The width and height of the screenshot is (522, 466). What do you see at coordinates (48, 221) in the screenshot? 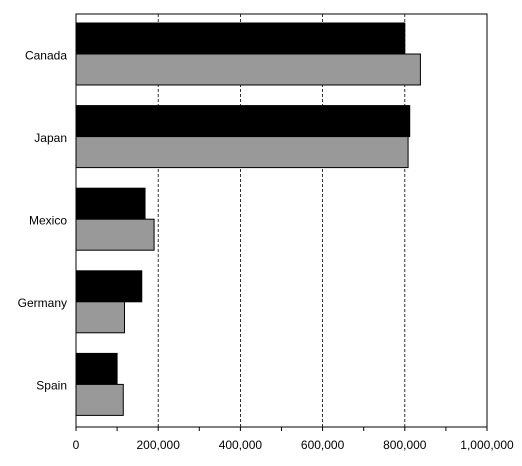
I see `category-label: Mexico` at bounding box center [48, 221].